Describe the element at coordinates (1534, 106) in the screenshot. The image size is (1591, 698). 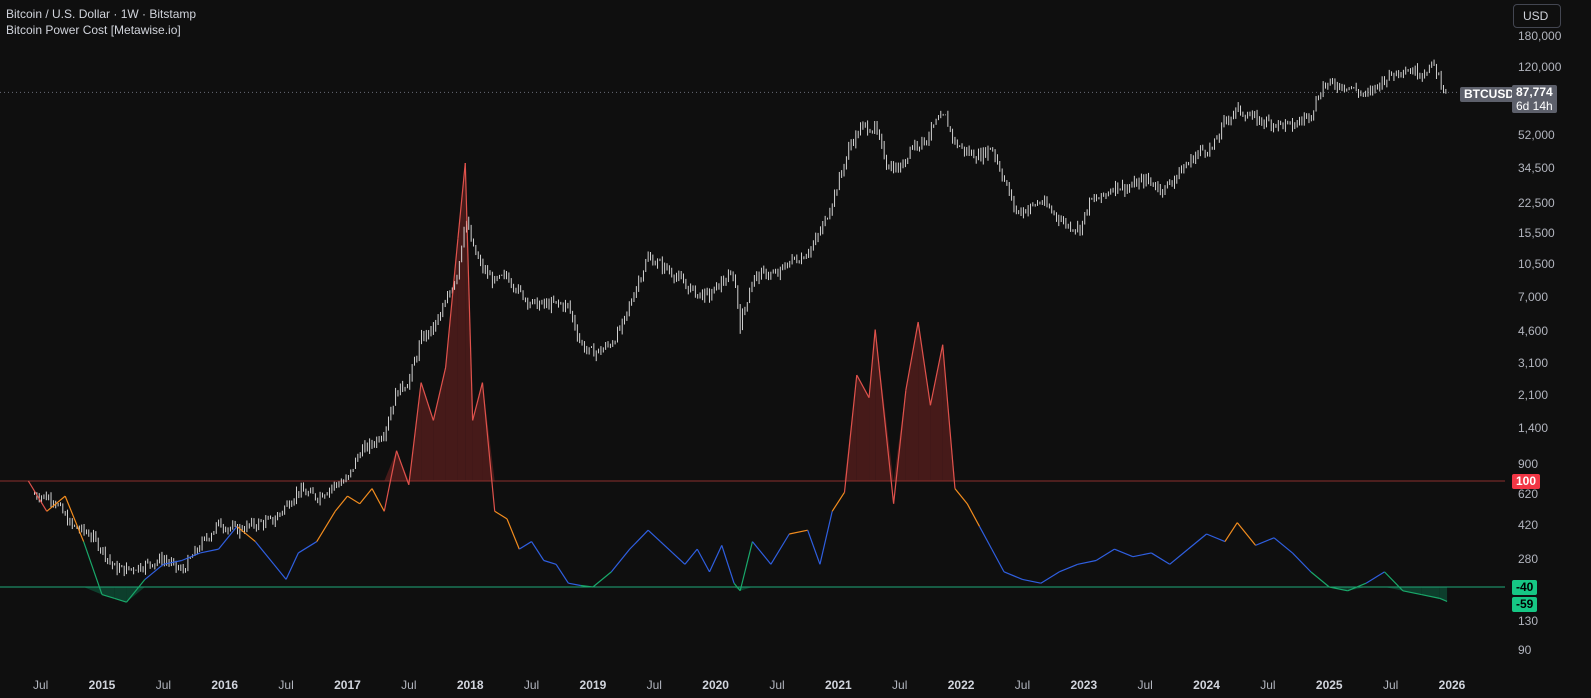
I see `bar-countdown: 6d 14h` at that location.